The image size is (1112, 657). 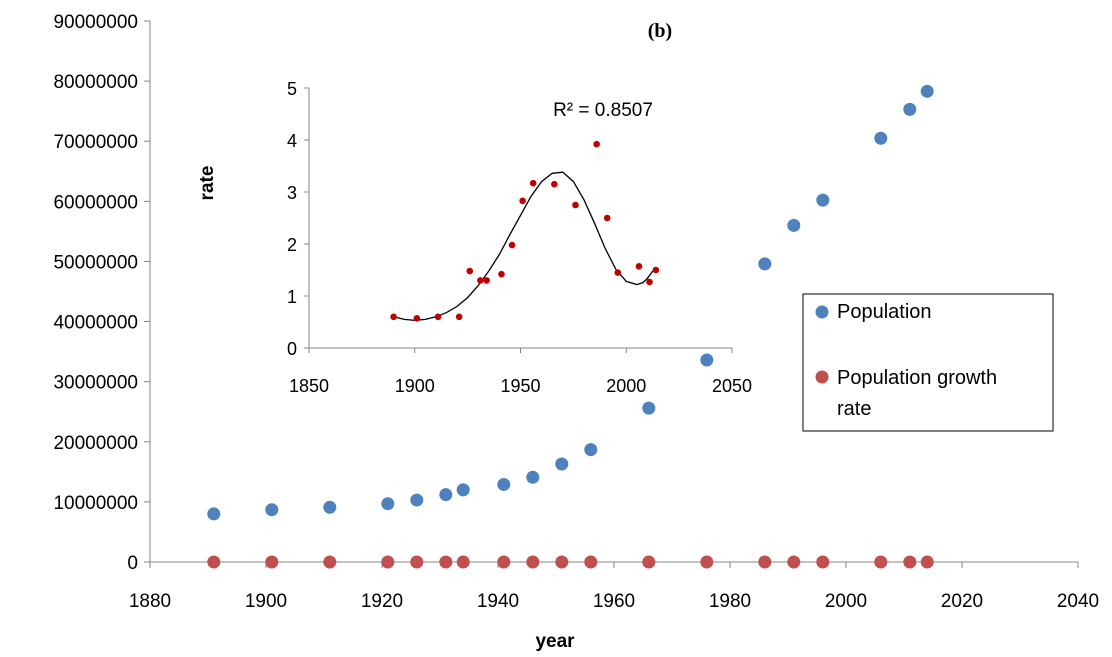 I want to click on inset-y-tick-label: 3, so click(x=292, y=193).